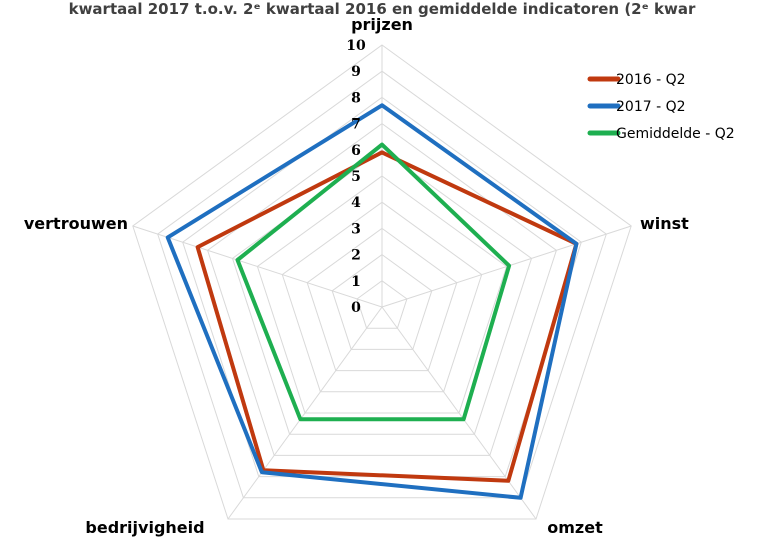 The height and width of the screenshot is (537, 764). What do you see at coordinates (675, 134) in the screenshot?
I see `legend-label: Gemiddelde - Q2` at bounding box center [675, 134].